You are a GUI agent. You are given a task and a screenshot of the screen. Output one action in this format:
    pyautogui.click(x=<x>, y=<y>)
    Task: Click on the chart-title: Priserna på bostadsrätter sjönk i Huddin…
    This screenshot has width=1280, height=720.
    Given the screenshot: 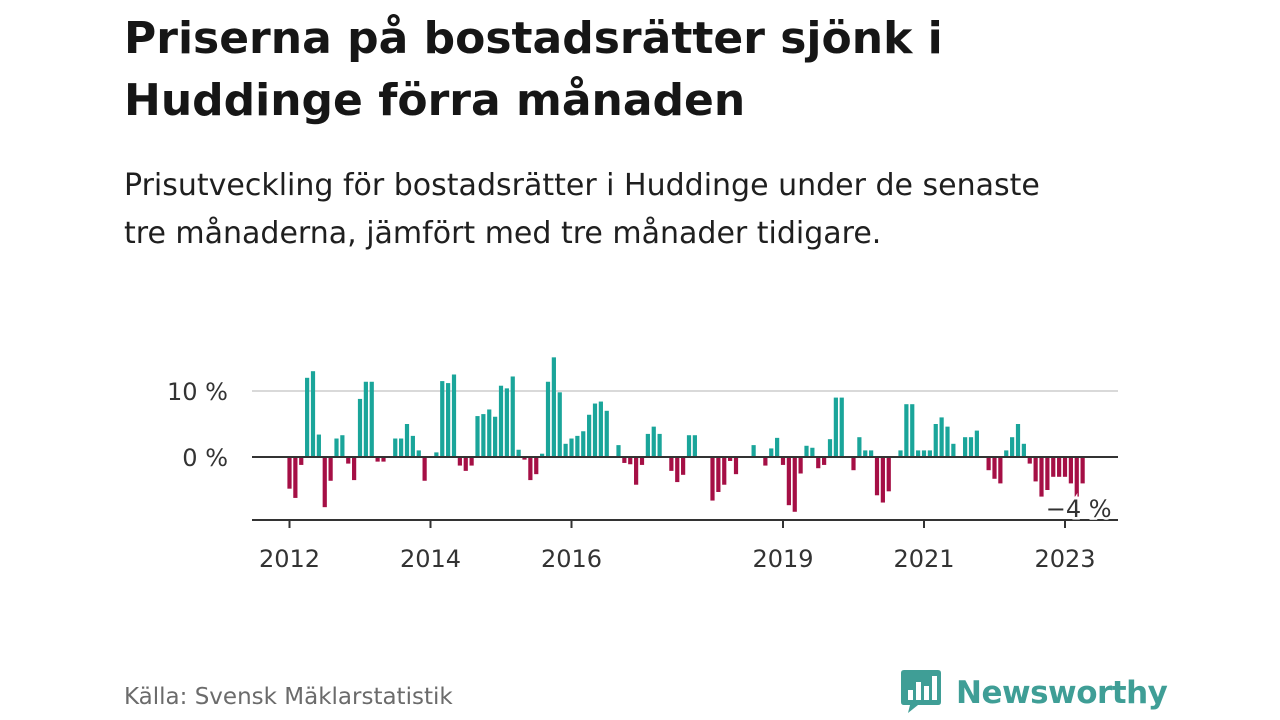 What is the action you would take?
    pyautogui.click(x=533, y=69)
    